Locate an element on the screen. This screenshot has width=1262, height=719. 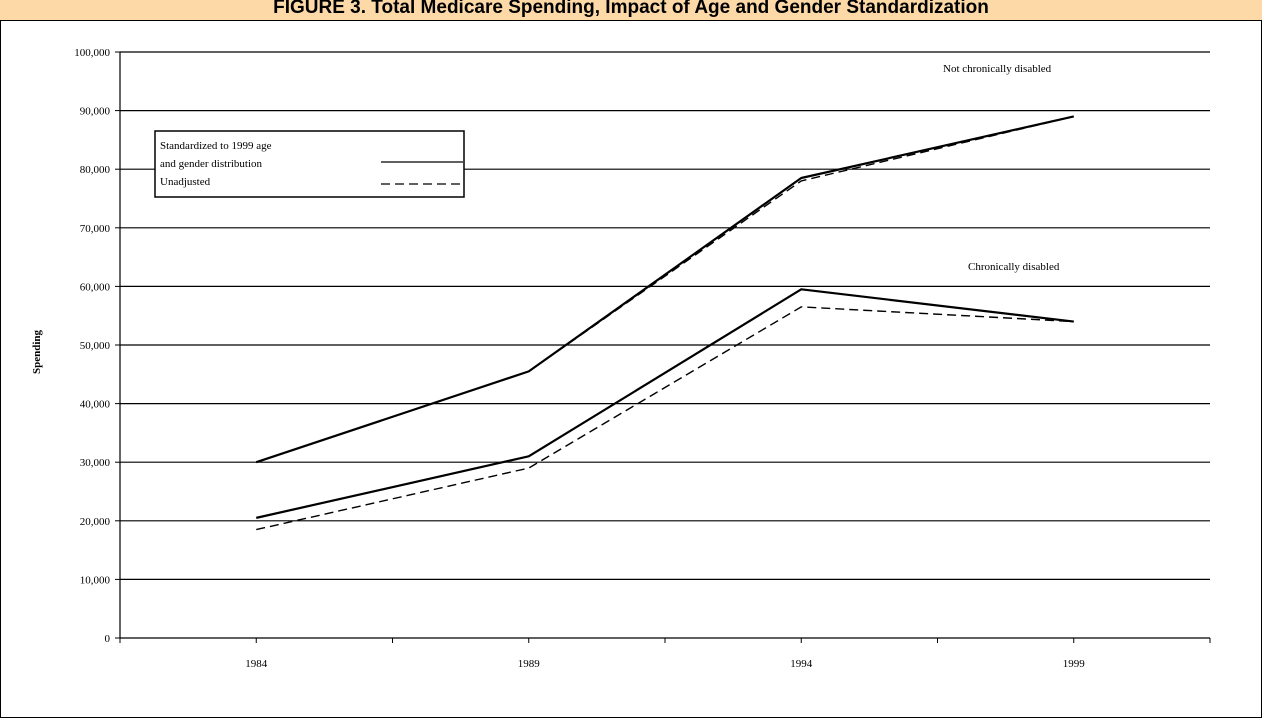
y-tick-label-4: 40,000 is located at coordinates (95, 405).